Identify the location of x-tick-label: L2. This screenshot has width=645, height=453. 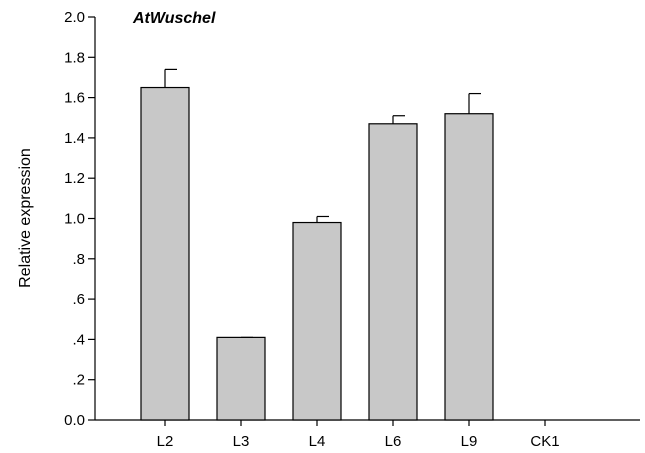
(165, 441).